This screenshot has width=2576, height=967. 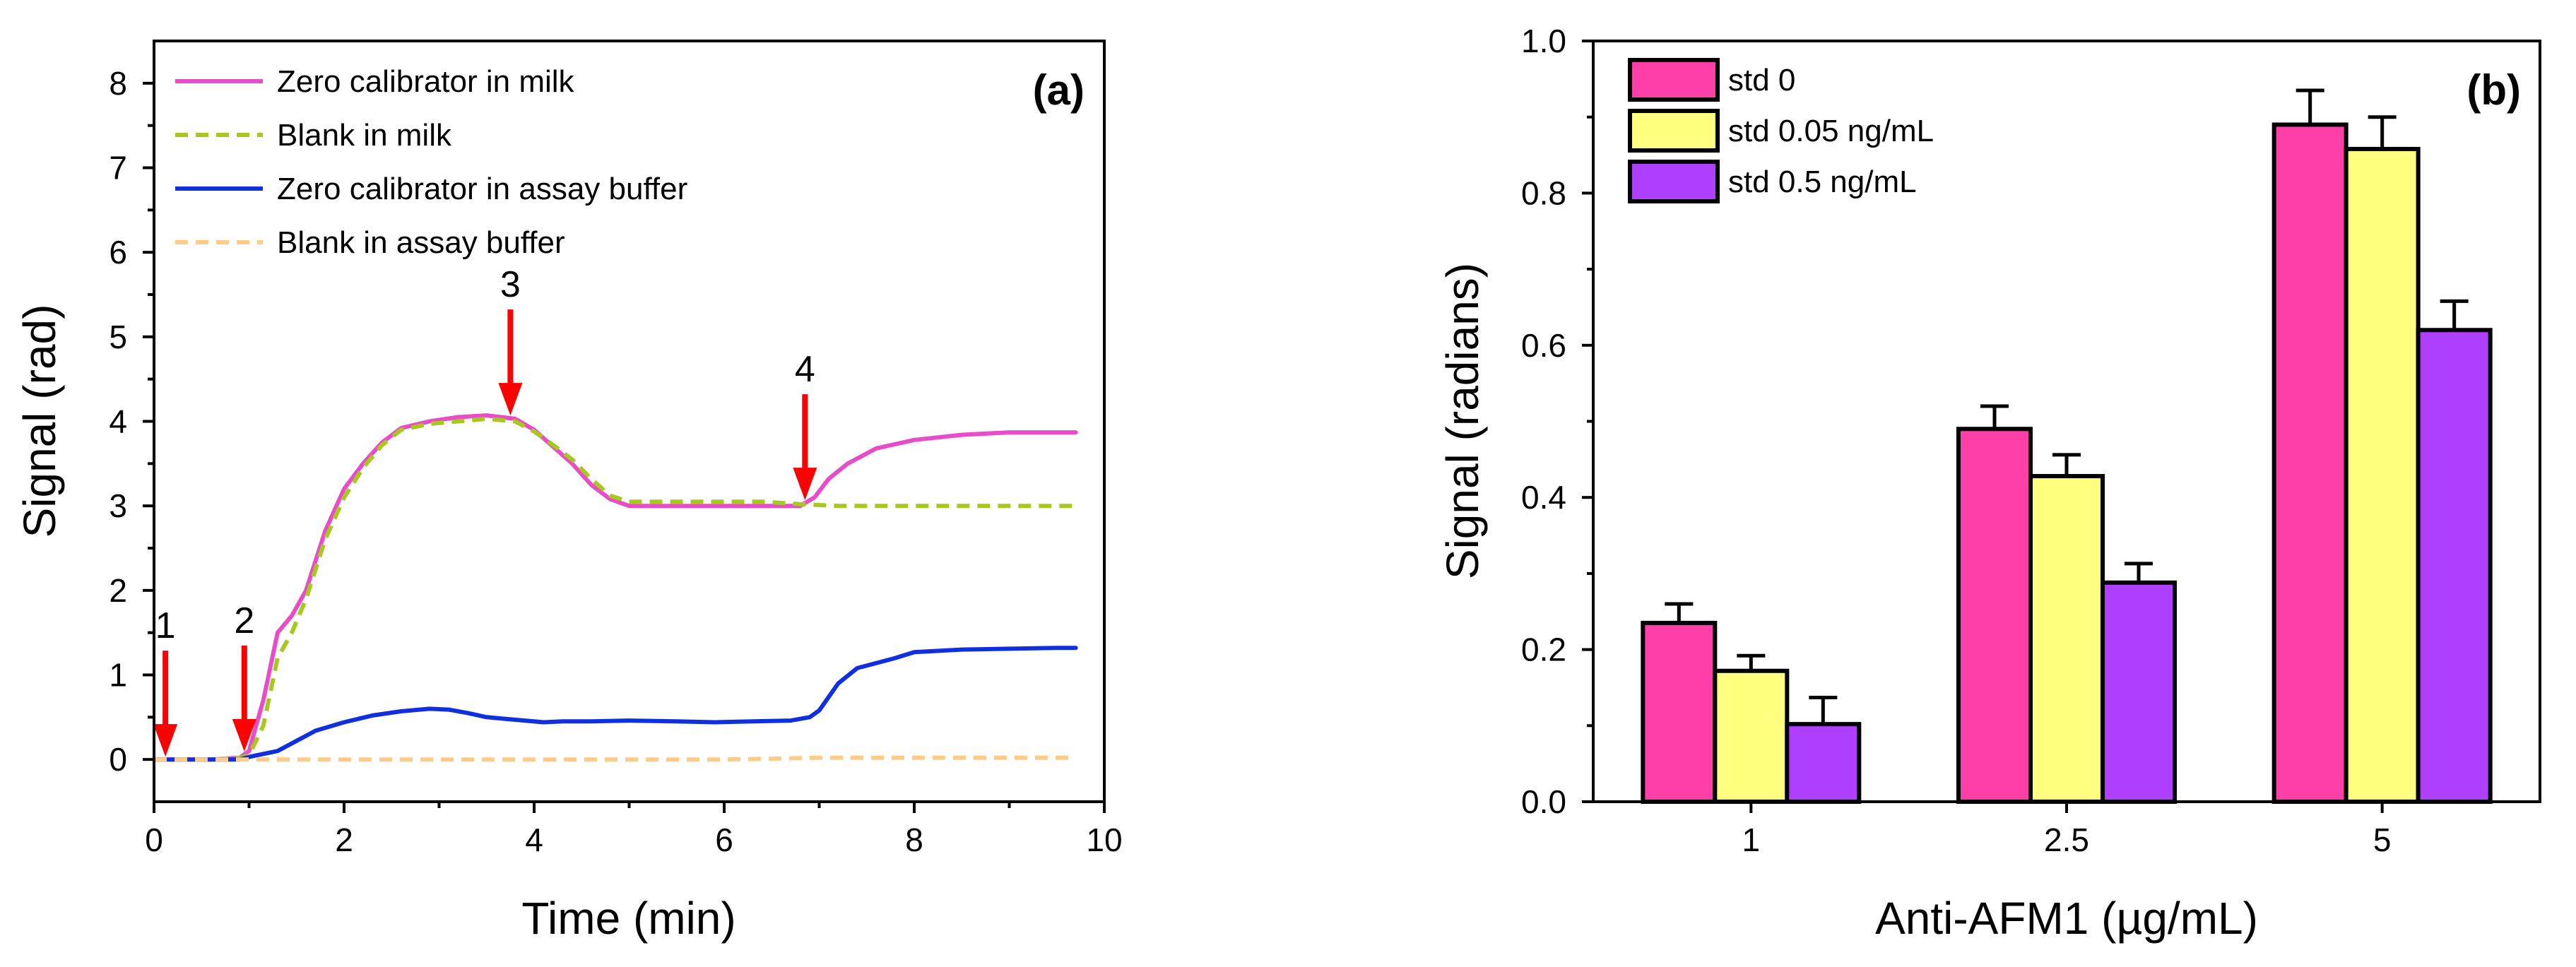 What do you see at coordinates (118, 421) in the screenshot?
I see `y-tick-label: 4` at bounding box center [118, 421].